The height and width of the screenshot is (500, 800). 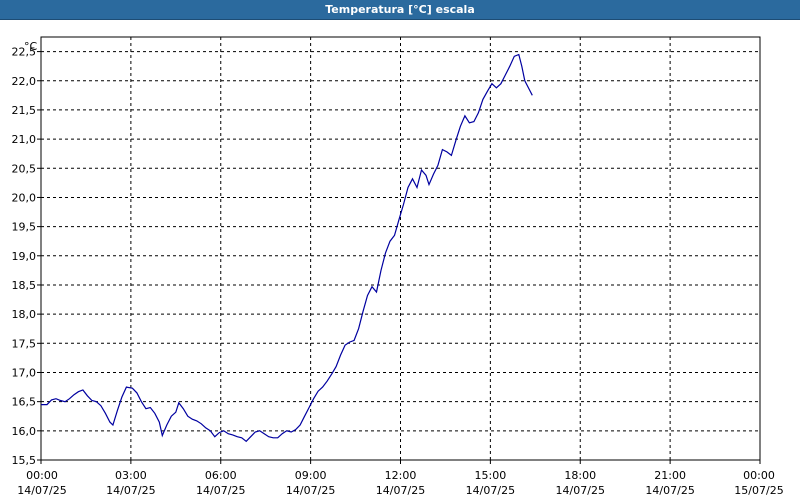 What do you see at coordinates (670, 475) in the screenshot?
I see `x-tick-time-label: 21:00` at bounding box center [670, 475].